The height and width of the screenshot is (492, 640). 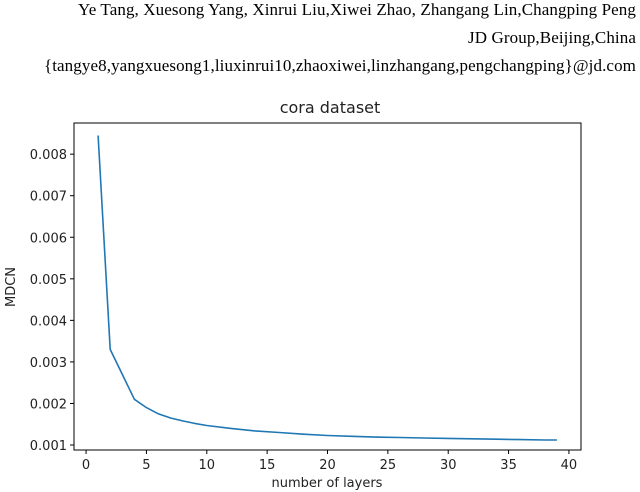 I want to click on x-tick-label: 10, so click(x=207, y=465).